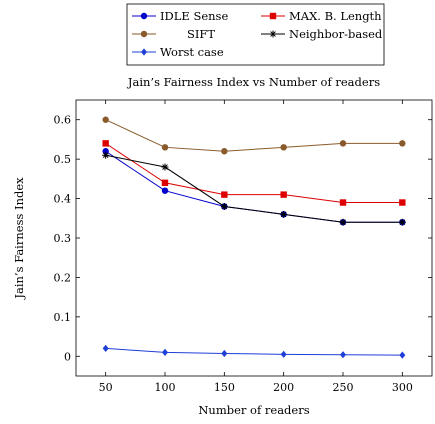 The image size is (435, 424). What do you see at coordinates (63, 159) in the screenshot?
I see `y-tick-label: 0.5` at bounding box center [63, 159].